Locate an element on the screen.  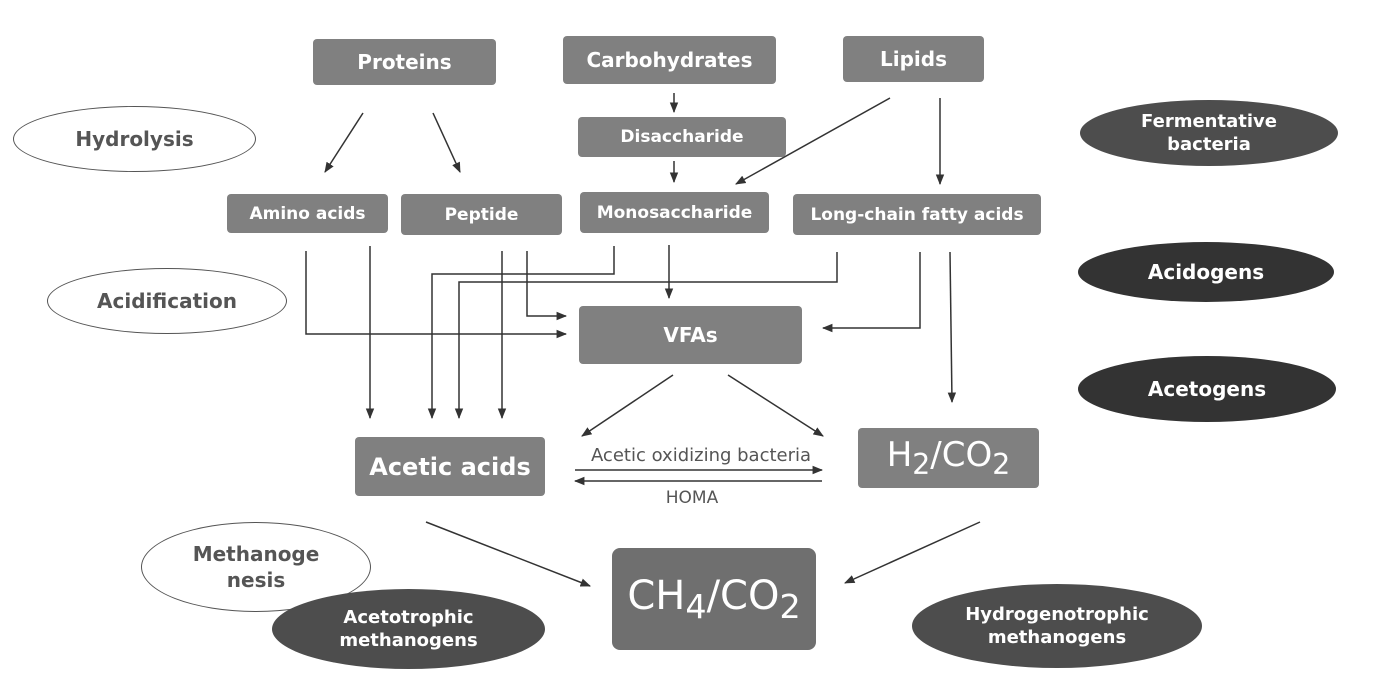
arrow-h2-ch4 is located at coordinates (912, 552).